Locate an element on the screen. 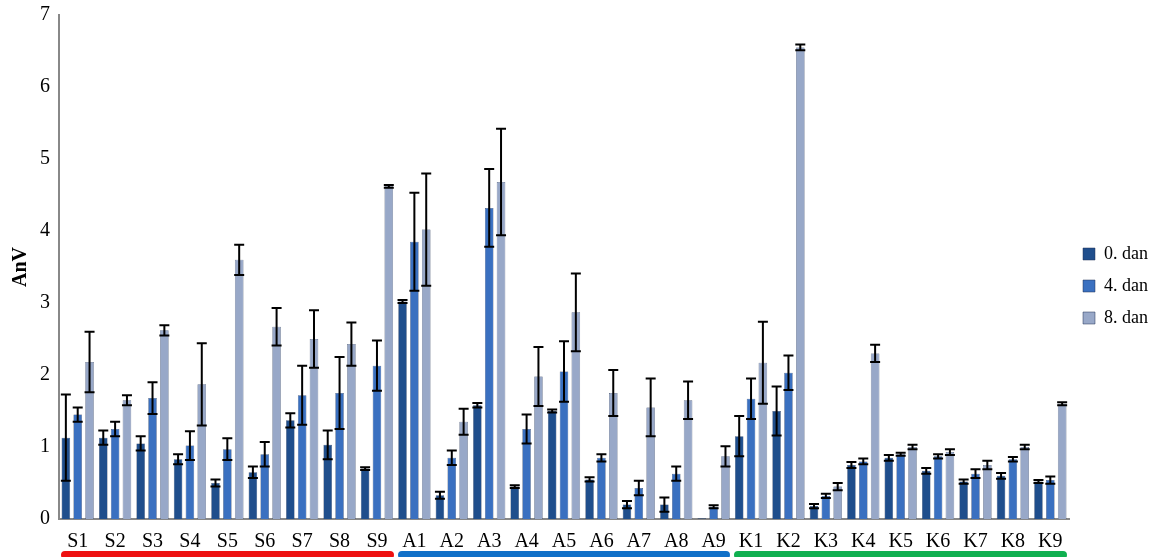  x-tick-label: S1 is located at coordinates (78, 540).